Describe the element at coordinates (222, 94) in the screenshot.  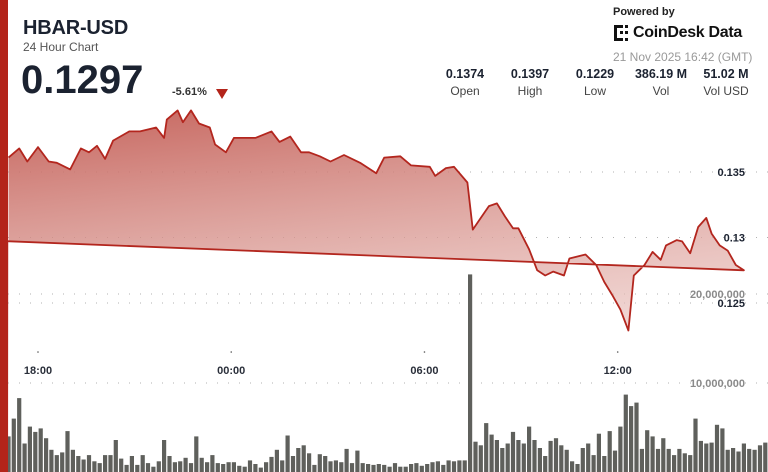
I see `down-triangle-icon` at that location.